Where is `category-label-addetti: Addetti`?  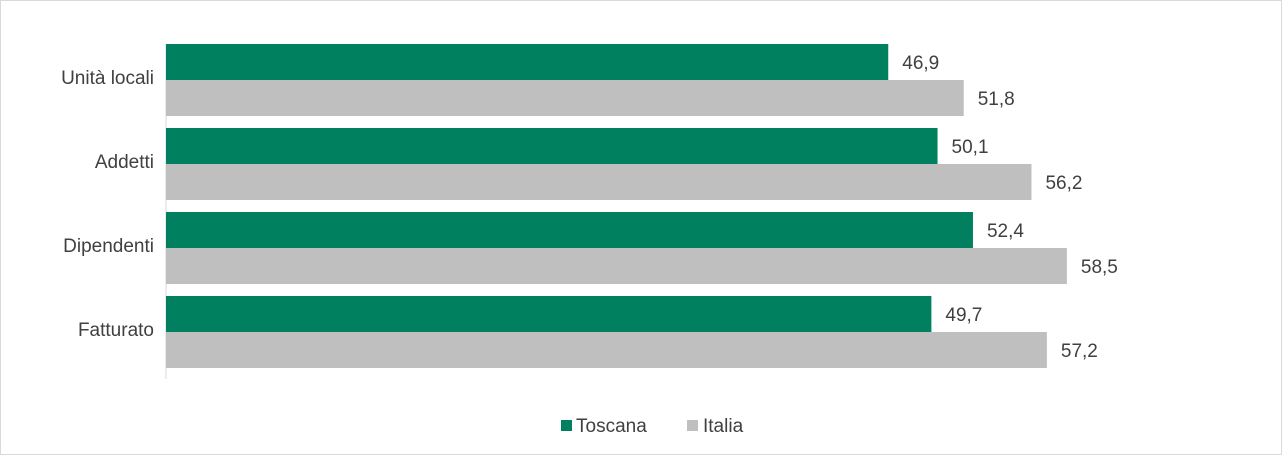 category-label-addetti: Addetti is located at coordinates (124, 162).